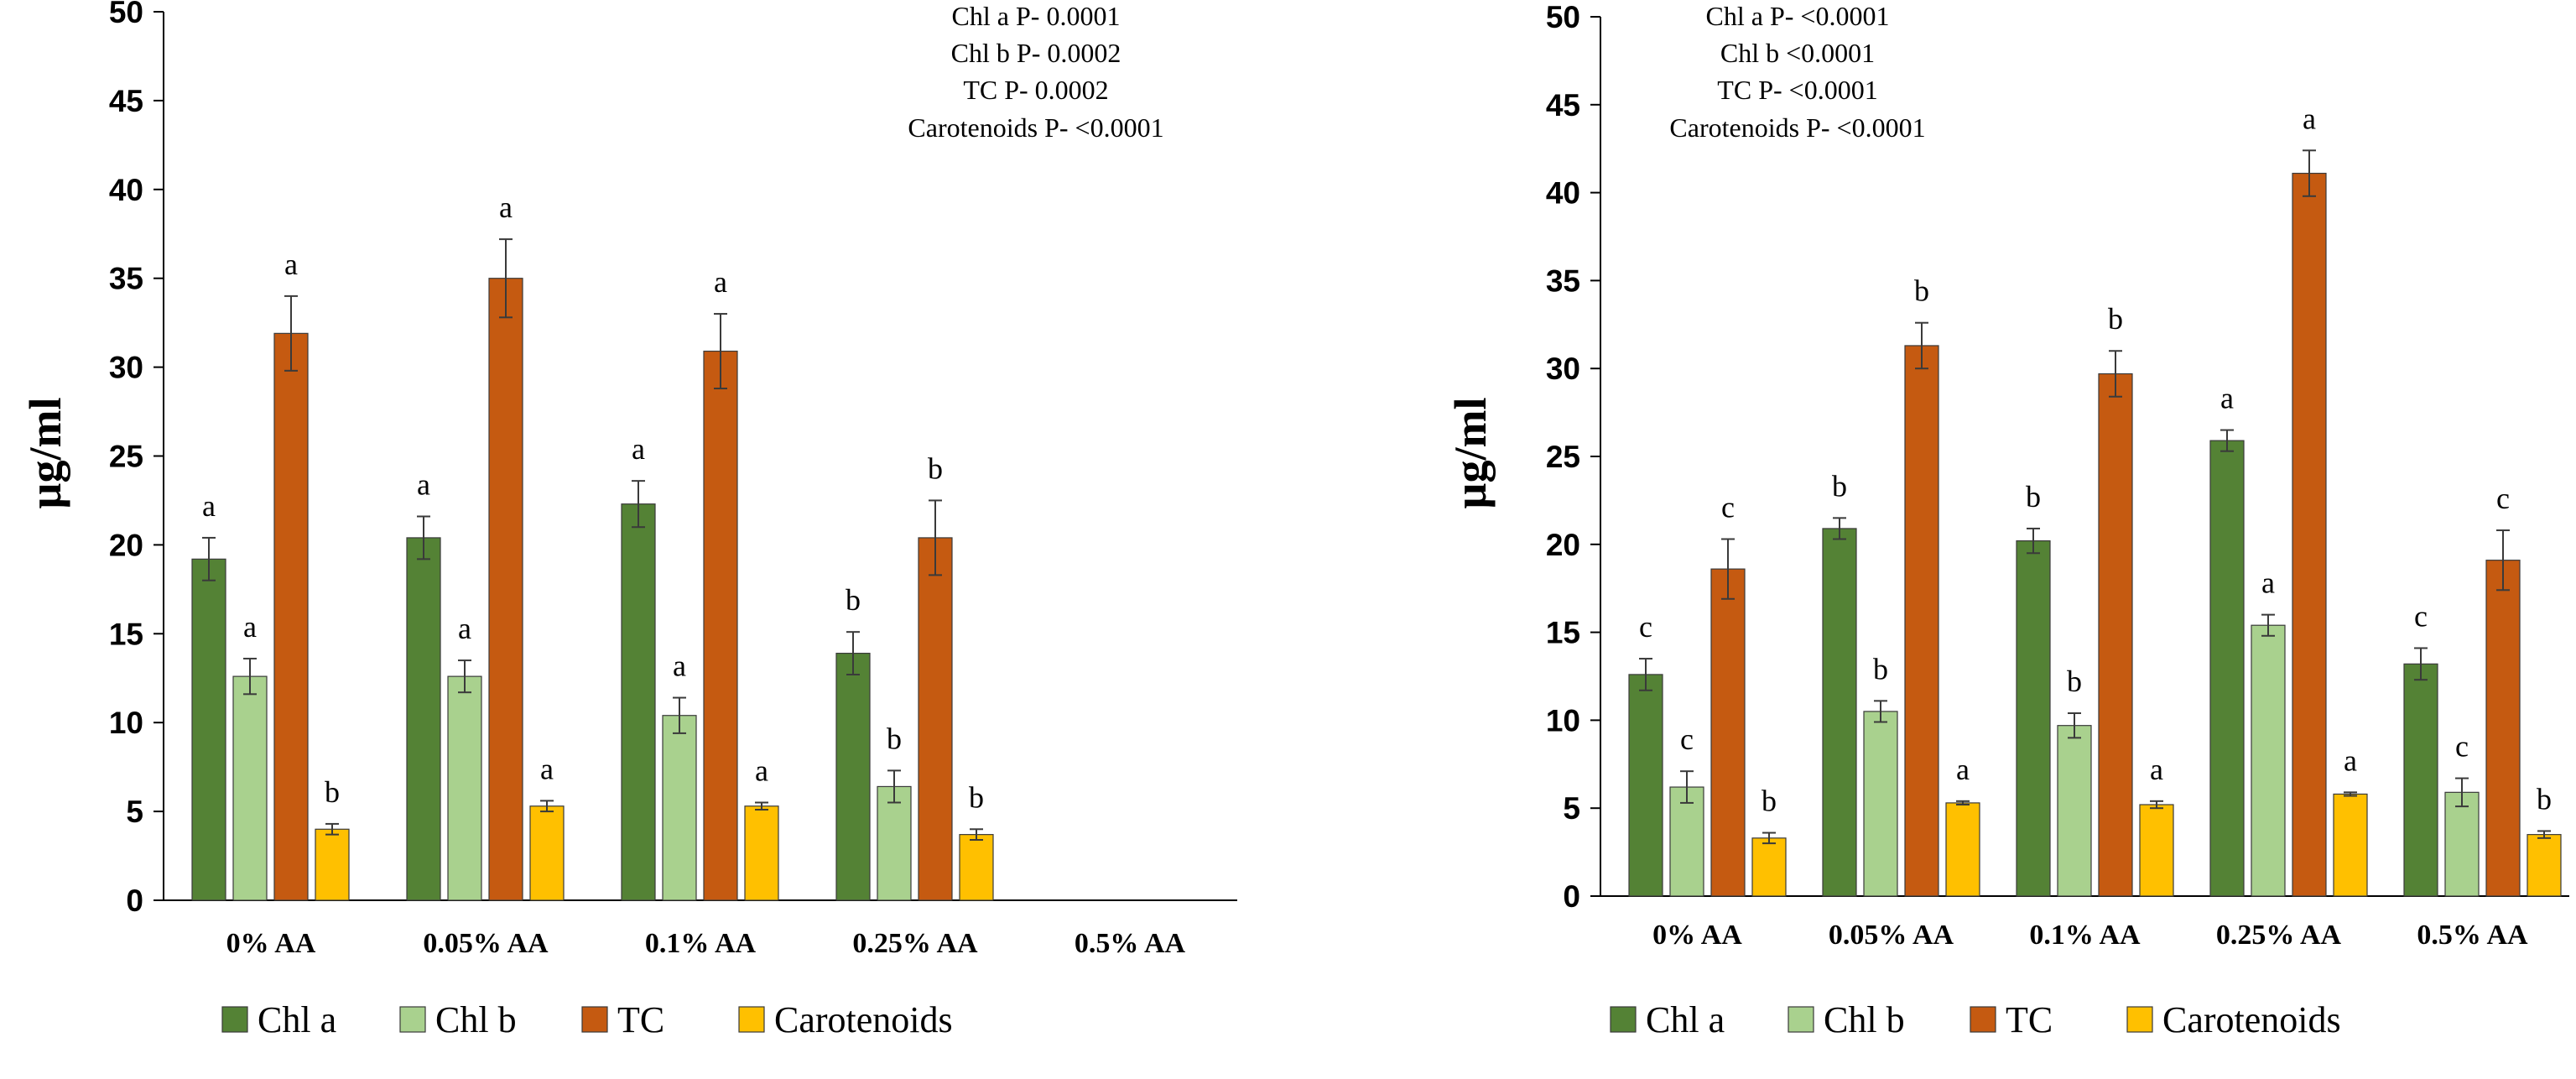 Image resolution: width=2576 pixels, height=1079 pixels. I want to click on x-category-label: 0.05% AA, so click(486, 943).